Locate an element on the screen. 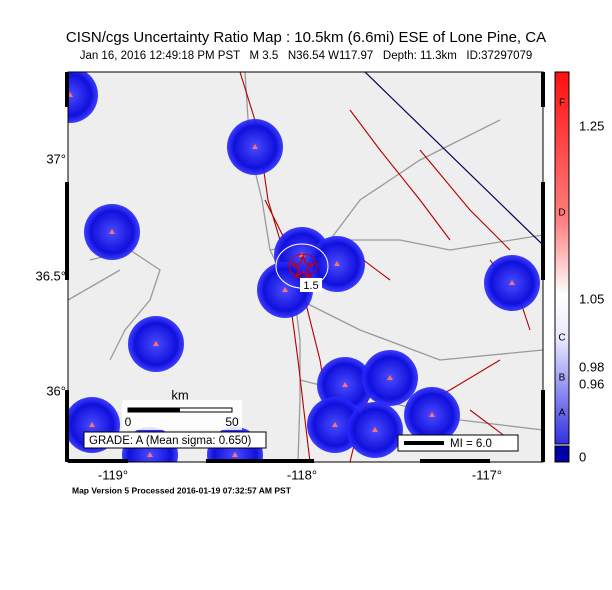  lon-label: -119° is located at coordinates (113, 474).